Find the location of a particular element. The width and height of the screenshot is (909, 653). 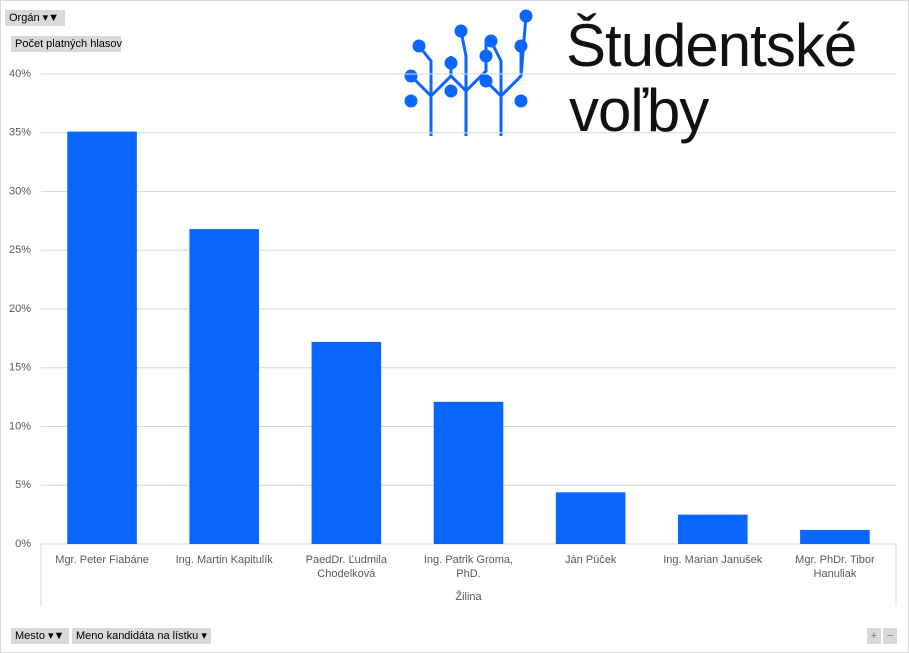

logo-line2: voľby is located at coordinates (639, 110).